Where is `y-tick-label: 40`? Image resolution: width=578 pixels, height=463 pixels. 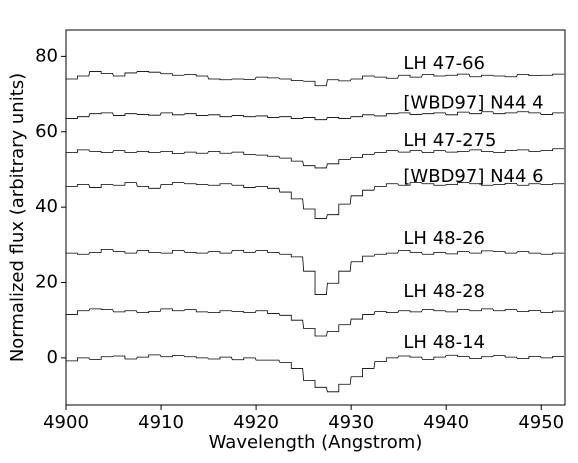 y-tick-label: 40 is located at coordinates (46, 206).